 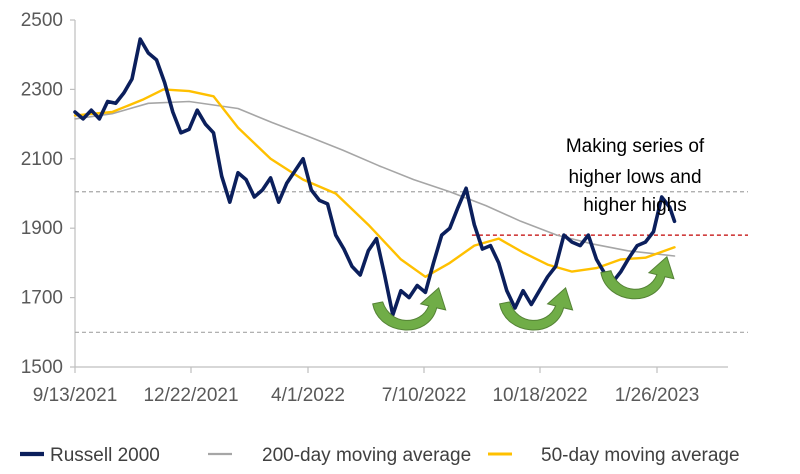 I want to click on x-tick-label: 10/18/2022, so click(x=539, y=395).